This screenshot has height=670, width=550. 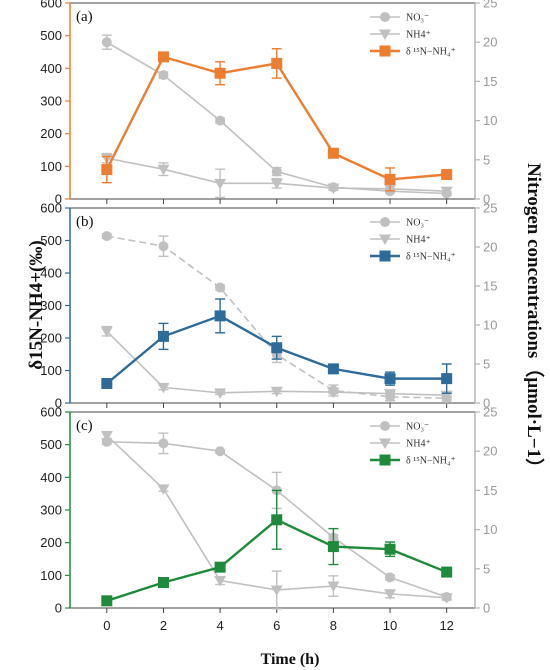 I want to click on x-axis-title: Time (h), so click(x=290, y=659).